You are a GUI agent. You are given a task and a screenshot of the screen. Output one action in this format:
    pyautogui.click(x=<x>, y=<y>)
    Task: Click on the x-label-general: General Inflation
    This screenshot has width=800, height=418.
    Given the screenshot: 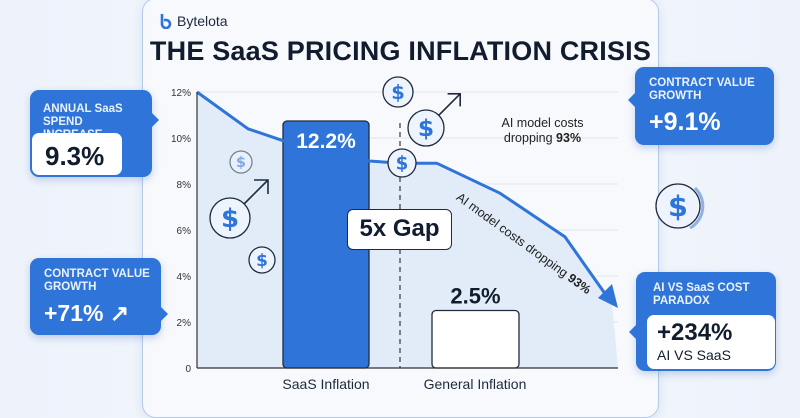 What is the action you would take?
    pyautogui.click(x=475, y=384)
    